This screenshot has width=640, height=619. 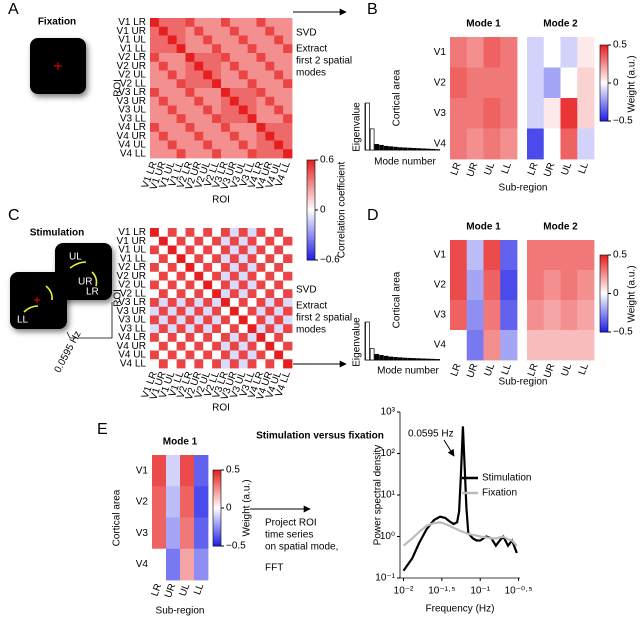 I want to click on row-label: V2 LR, so click(x=132, y=57).